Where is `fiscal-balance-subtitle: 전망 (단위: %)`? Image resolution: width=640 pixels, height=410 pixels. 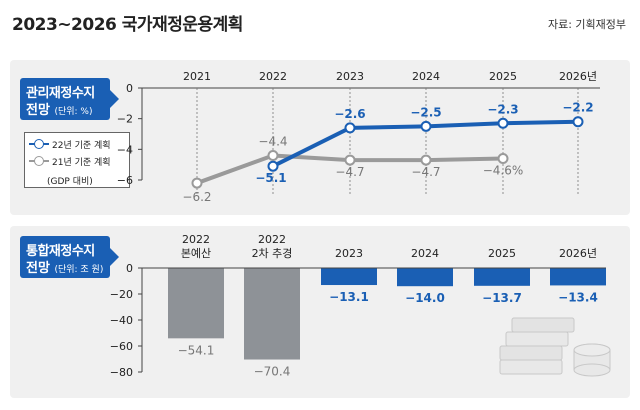 fiscal-balance-subtitle: 전망 (단위: %) is located at coordinates (59, 108).